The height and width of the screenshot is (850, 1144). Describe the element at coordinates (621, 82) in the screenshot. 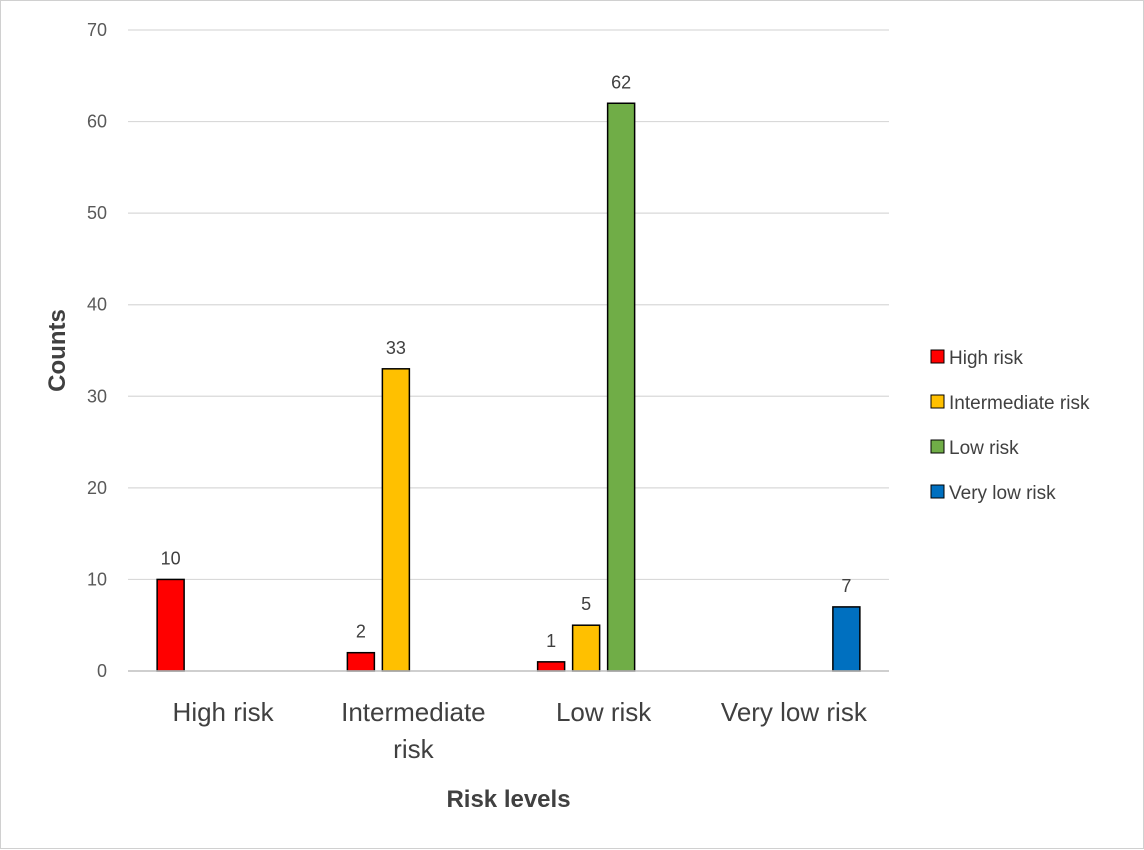

I see `data-label: 62` at that location.